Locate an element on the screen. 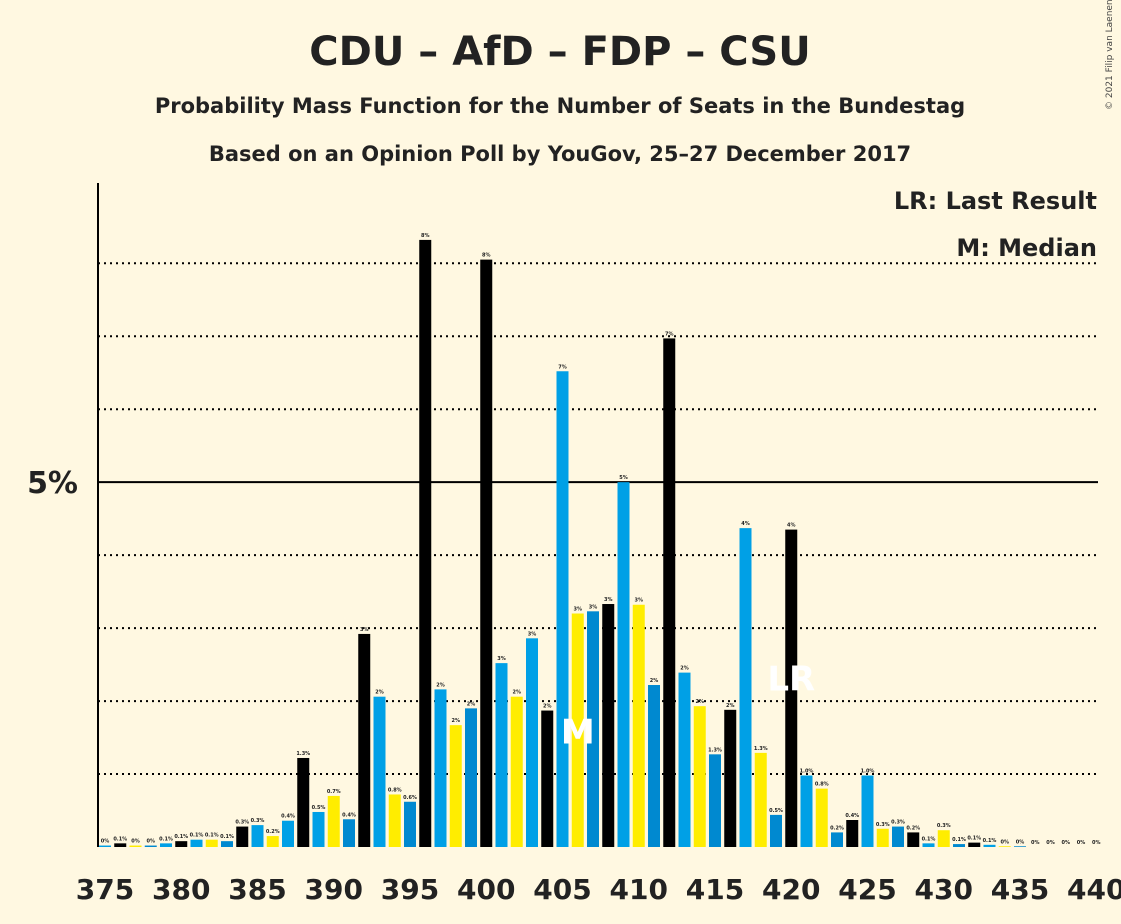 This screenshot has height=924, width=1121. bar-value-label: 0.6% is located at coordinates (410, 798).